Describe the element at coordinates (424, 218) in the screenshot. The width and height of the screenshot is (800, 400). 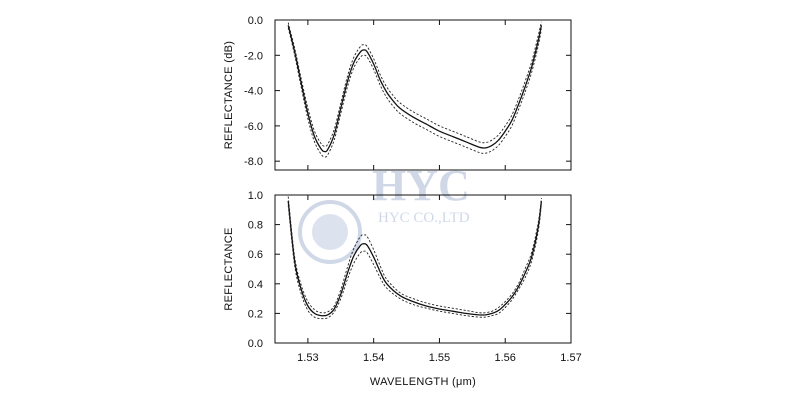
I see `watermark-company-text: HYC CO.,LTD` at that location.